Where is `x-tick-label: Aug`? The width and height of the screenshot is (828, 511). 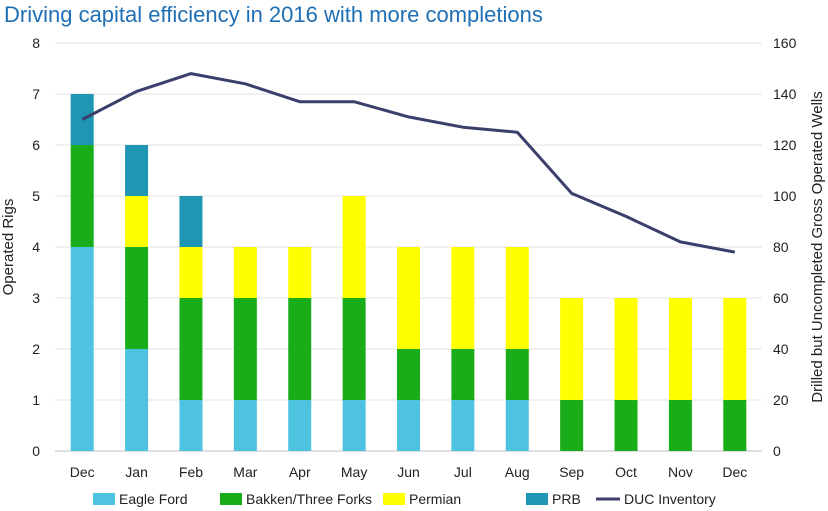
x-tick-label: Aug is located at coordinates (517, 472).